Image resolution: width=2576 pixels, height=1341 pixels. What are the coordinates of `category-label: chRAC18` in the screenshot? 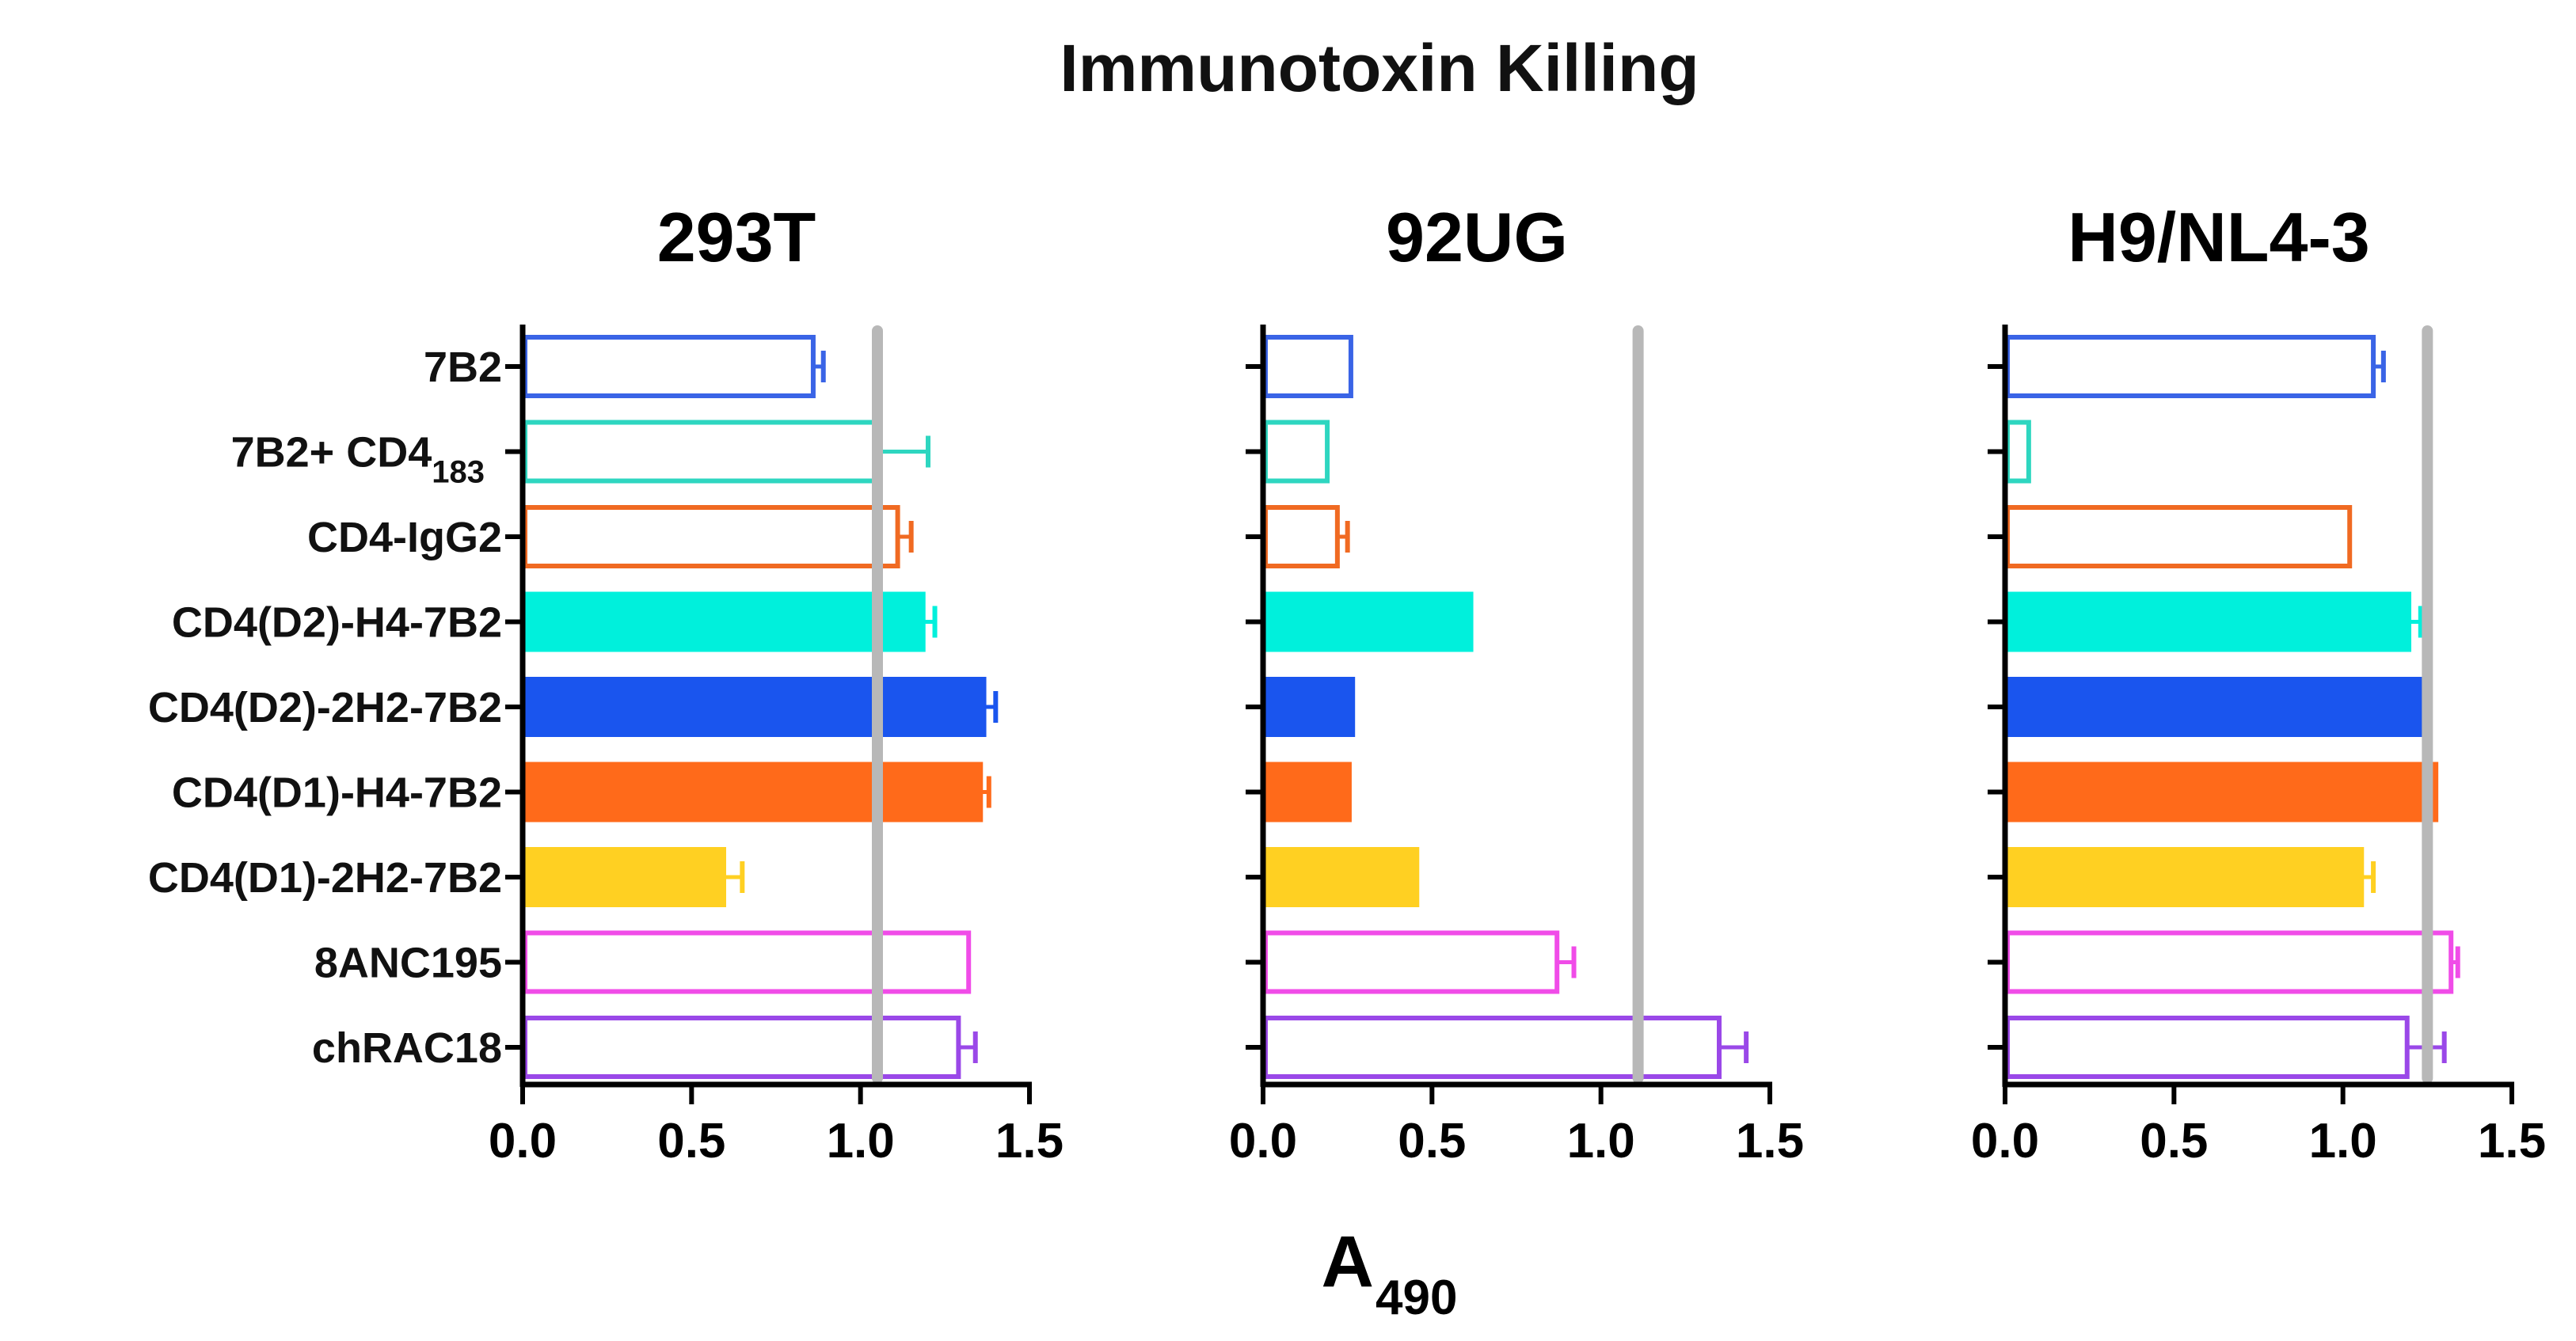 It's located at (407, 1048).